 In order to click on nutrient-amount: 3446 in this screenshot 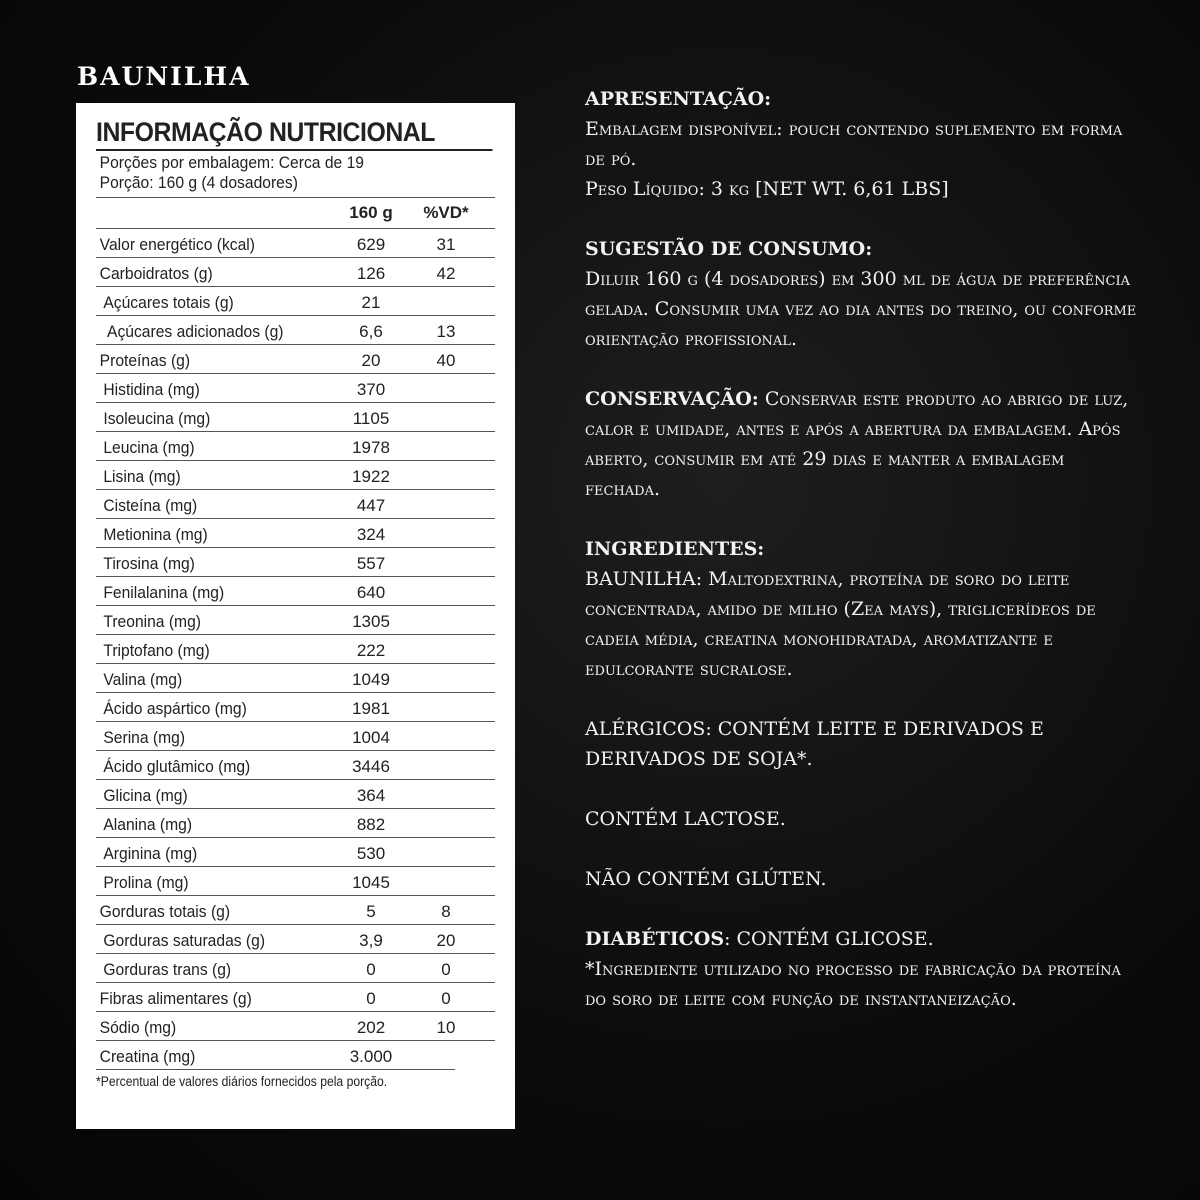, I will do `click(371, 766)`.